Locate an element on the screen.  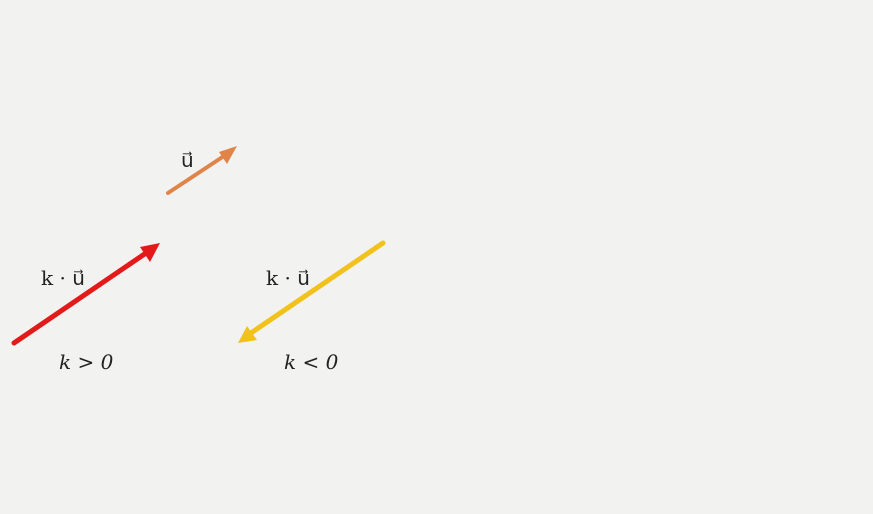
vector-k-positive-label: k · u⃗ is located at coordinates (63, 278).